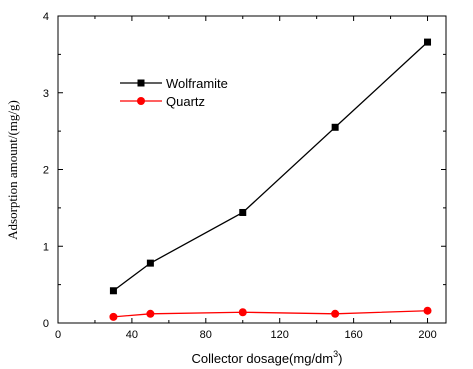 This screenshot has width=473, height=369. What do you see at coordinates (12, 170) in the screenshot?
I see `y-axis-title: Adsorption amount/(mg/g)` at bounding box center [12, 170].